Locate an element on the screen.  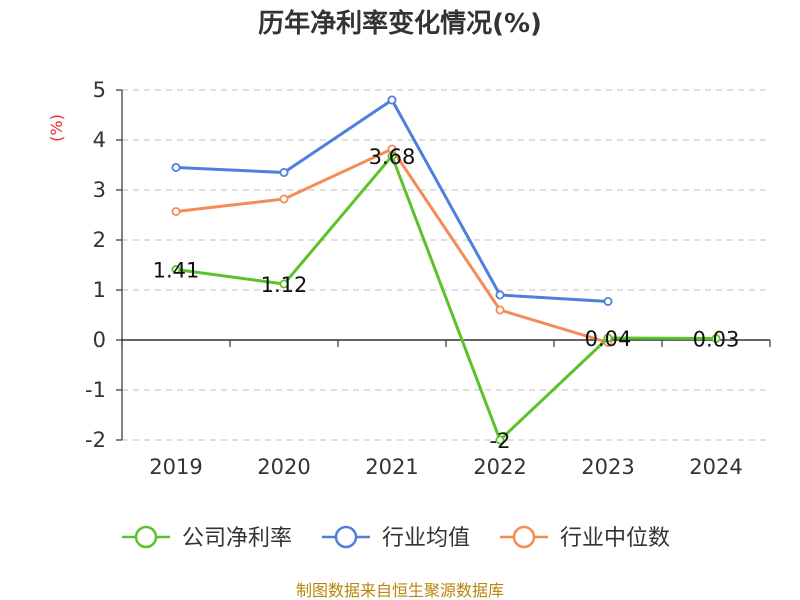
x-tick-label: 2020 is located at coordinates (283, 467).